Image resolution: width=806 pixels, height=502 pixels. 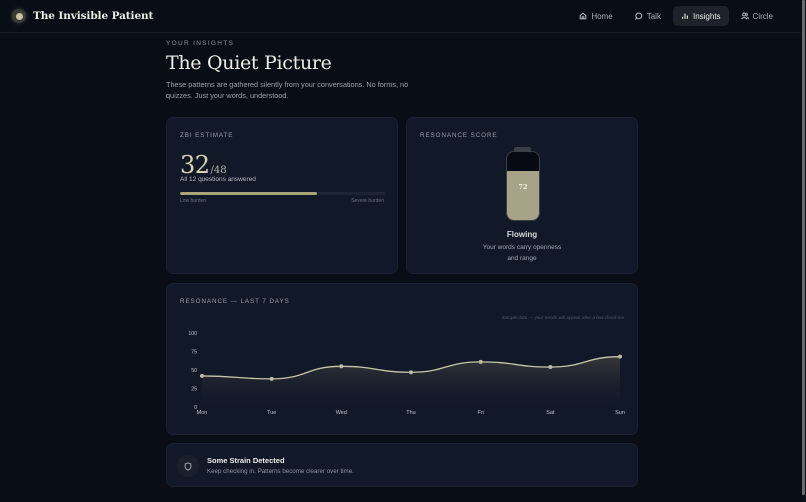 I want to click on zbi-score-max: /48, so click(x=218, y=170).